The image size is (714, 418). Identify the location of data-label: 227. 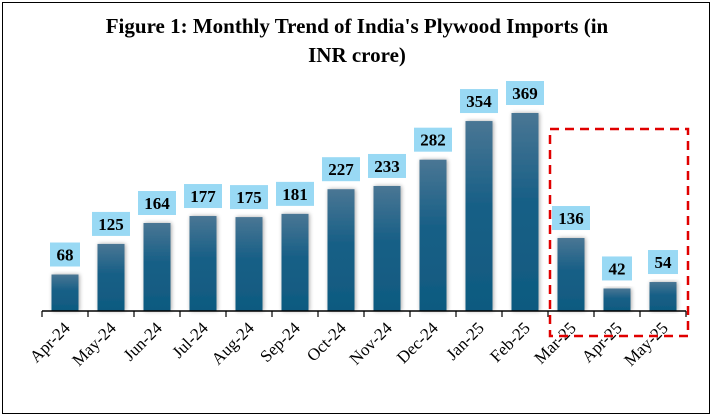
(341, 169).